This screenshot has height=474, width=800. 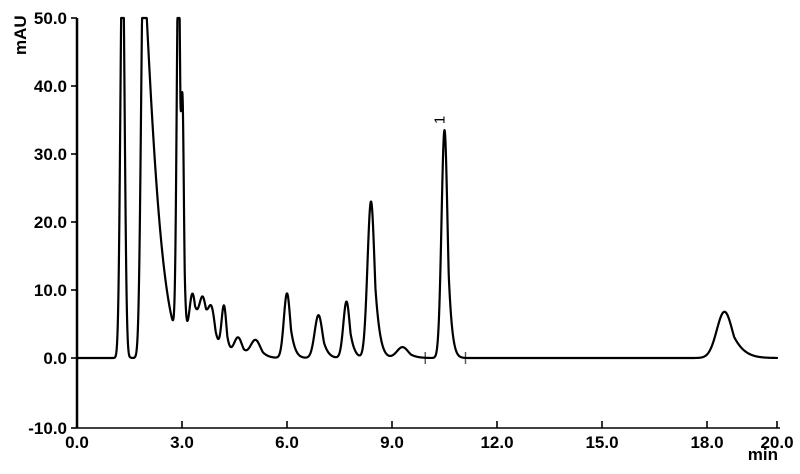 What do you see at coordinates (763, 454) in the screenshot?
I see `x-axis-title: min` at bounding box center [763, 454].